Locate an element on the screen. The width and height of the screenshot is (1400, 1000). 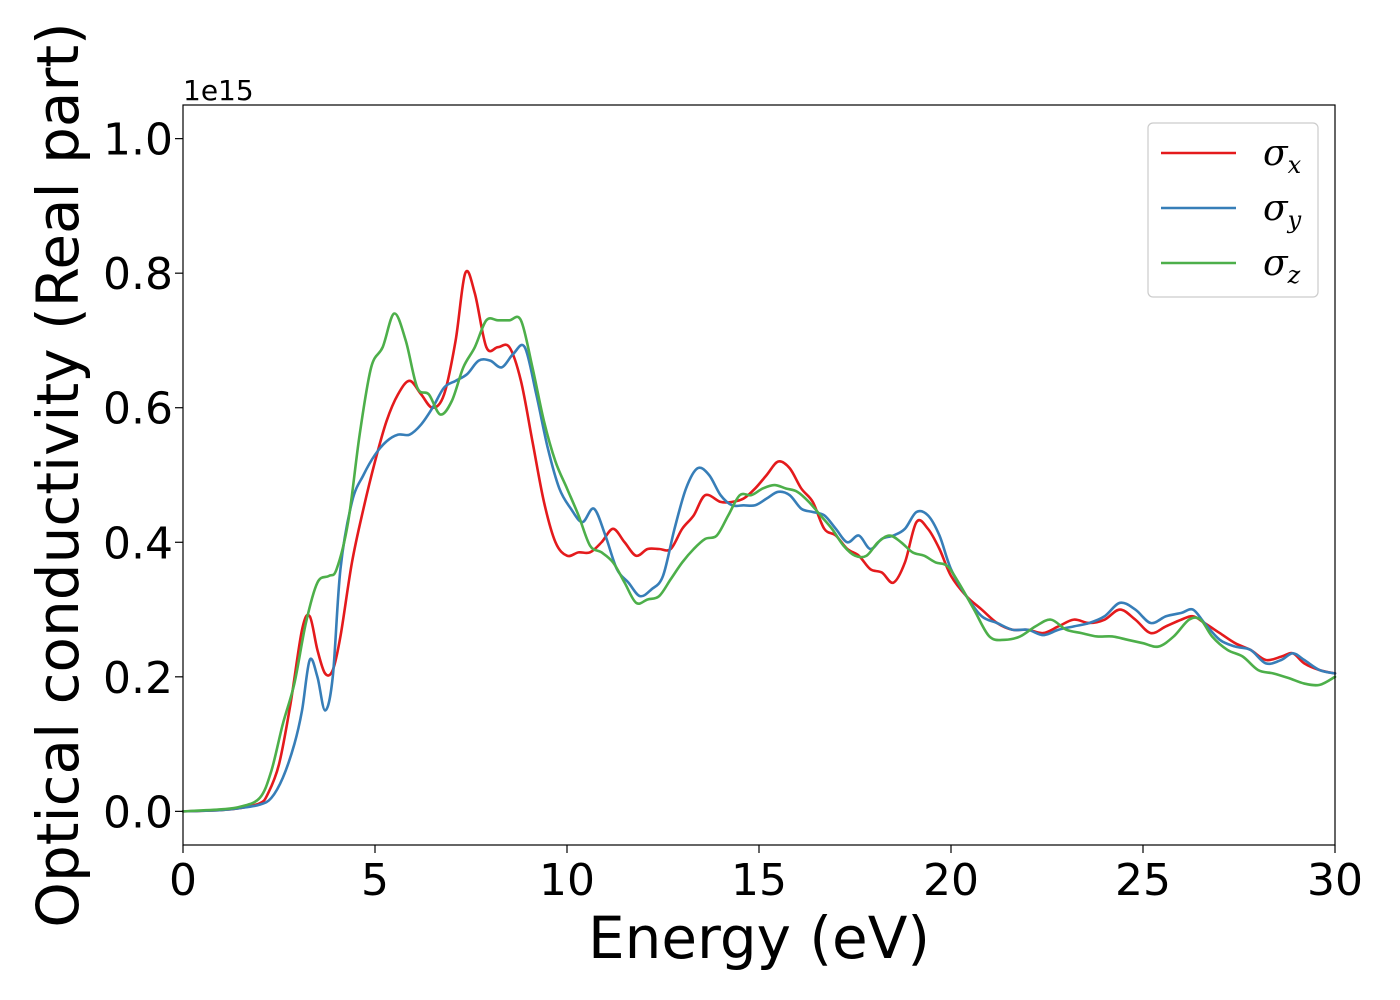
y-offset-label: 1e15 is located at coordinates (218, 90).